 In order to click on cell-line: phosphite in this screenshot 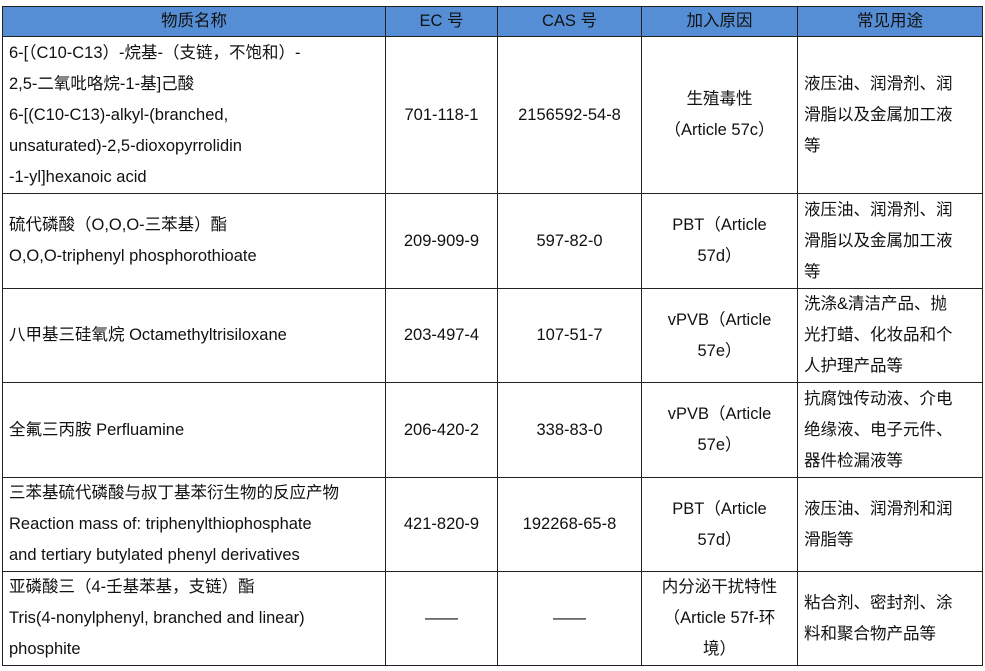, I will do `click(45, 649)`.